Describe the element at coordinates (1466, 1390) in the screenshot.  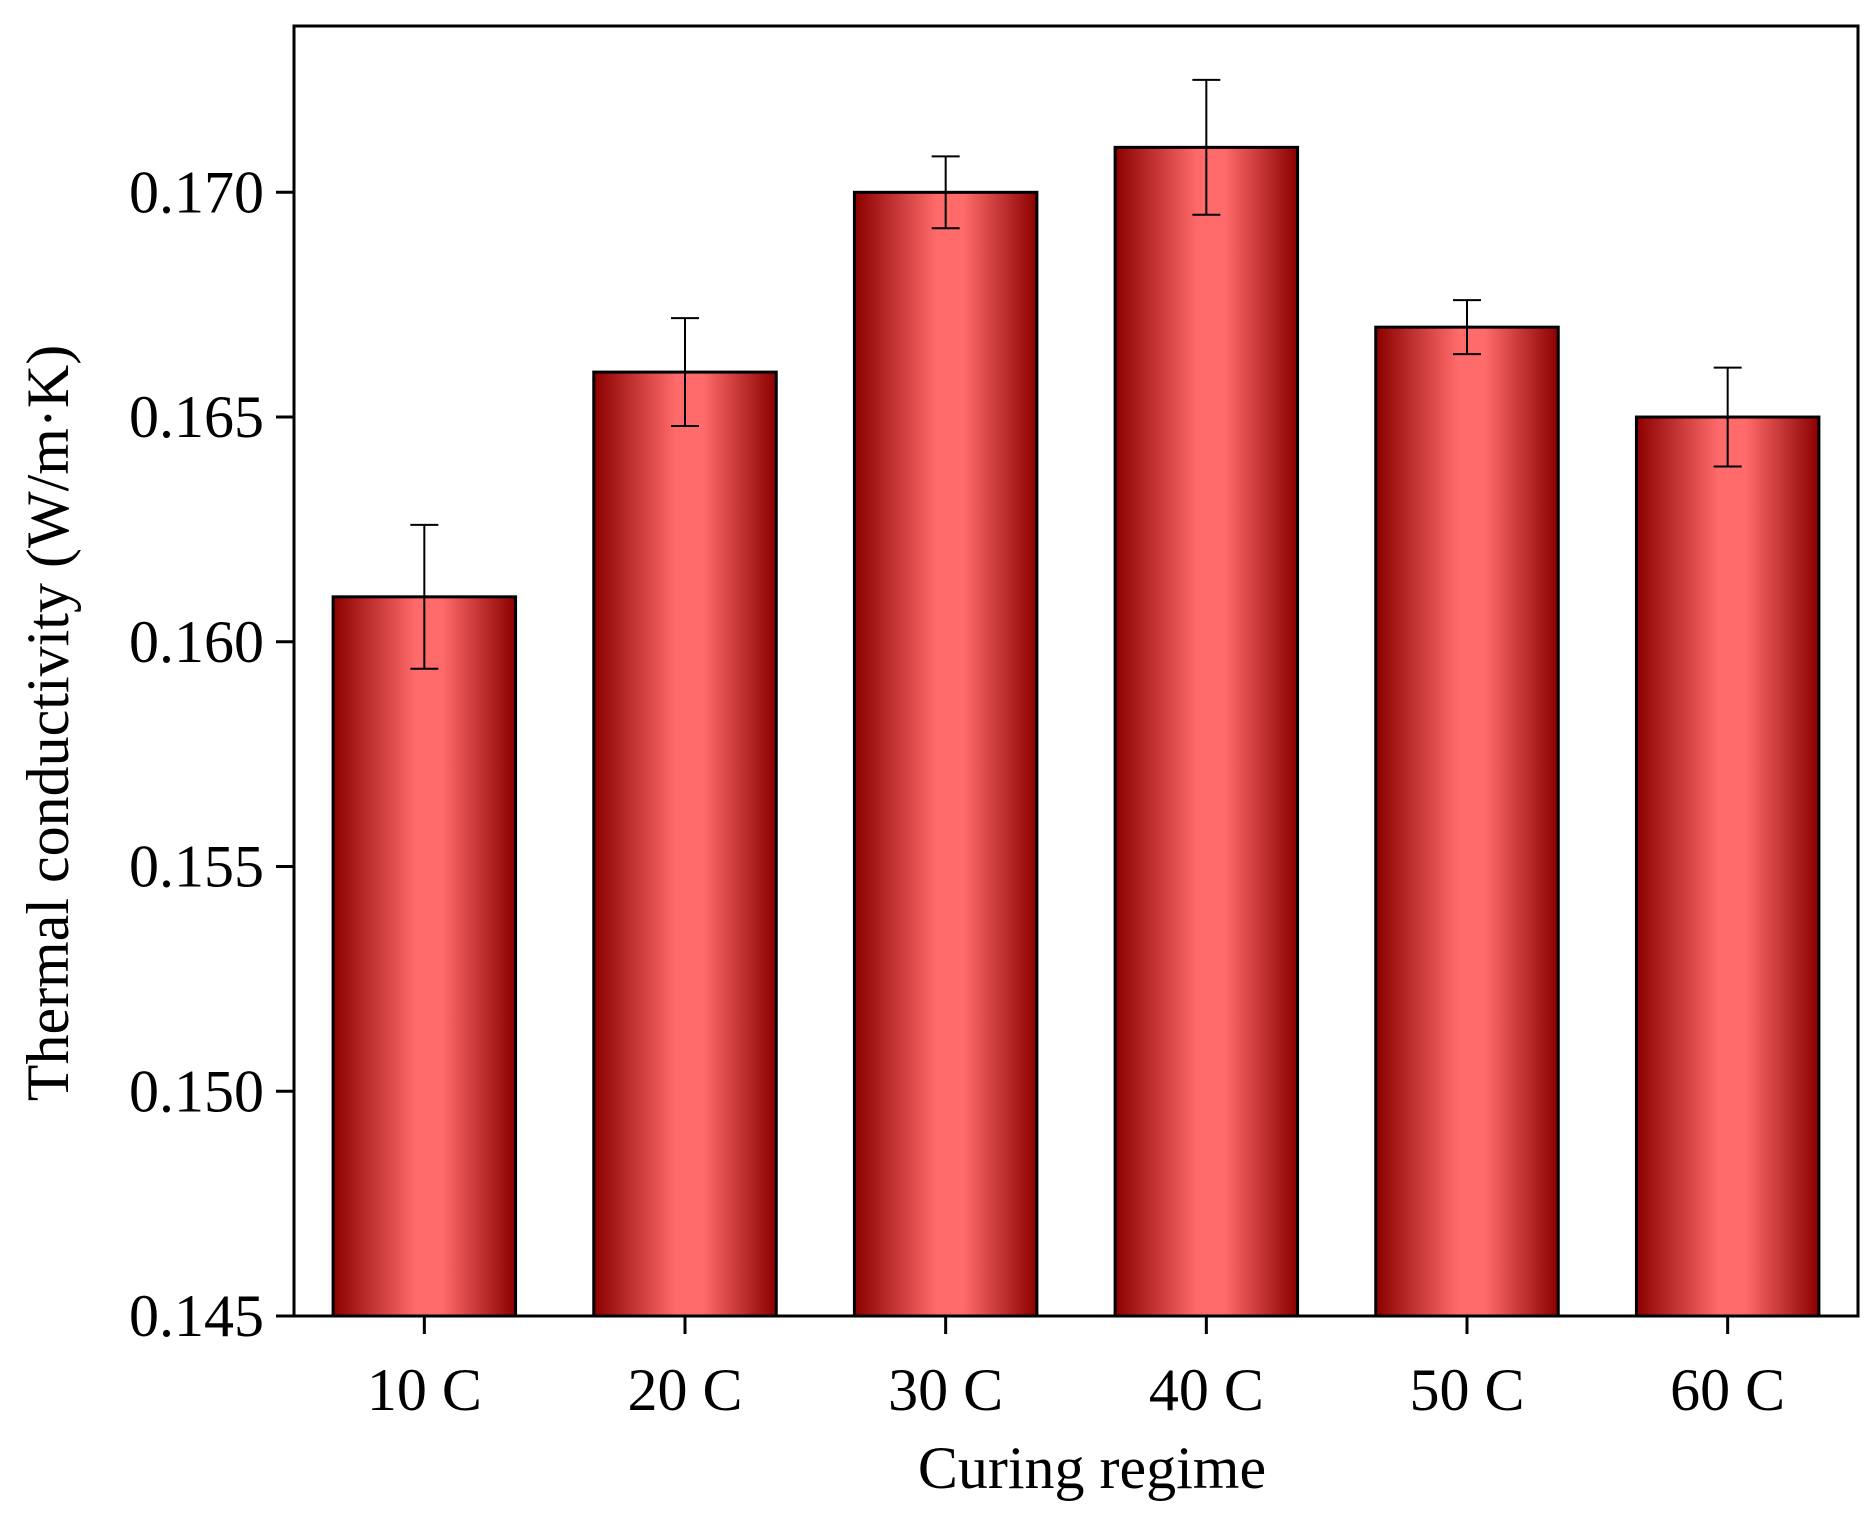
I see `x-tick-label: 50 C` at that location.